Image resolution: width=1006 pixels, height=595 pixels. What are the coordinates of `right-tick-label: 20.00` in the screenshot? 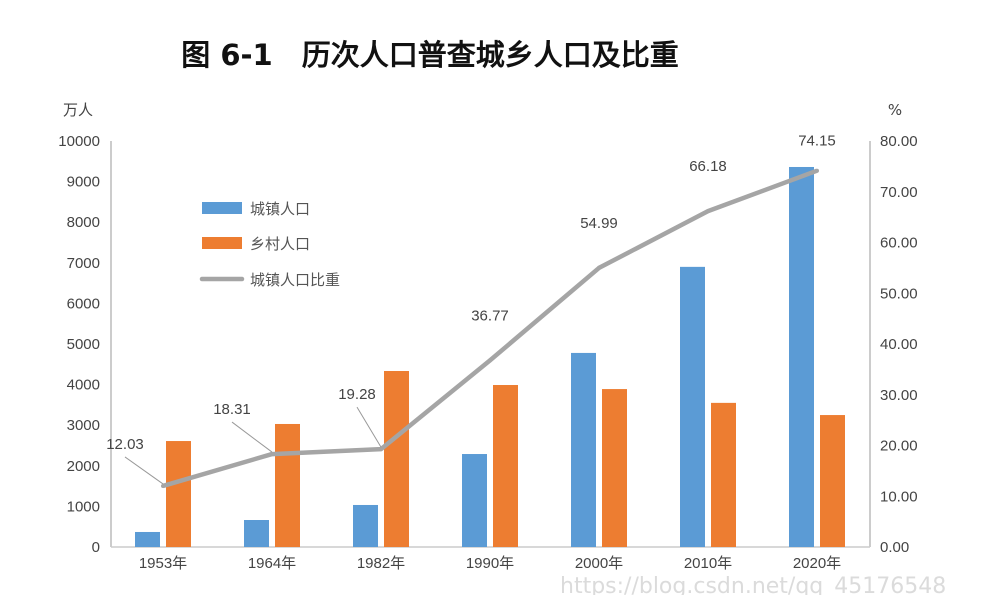 It's located at (899, 446).